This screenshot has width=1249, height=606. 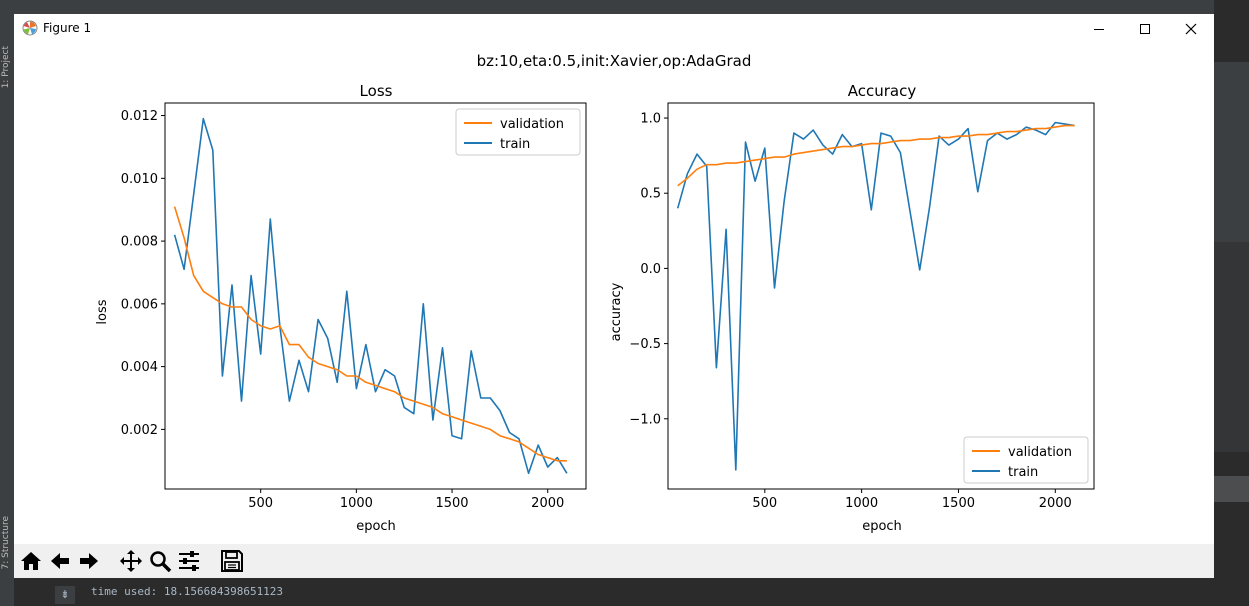 What do you see at coordinates (65, 595) in the screenshot?
I see `console-scroll-icon: ⇟` at bounding box center [65, 595].